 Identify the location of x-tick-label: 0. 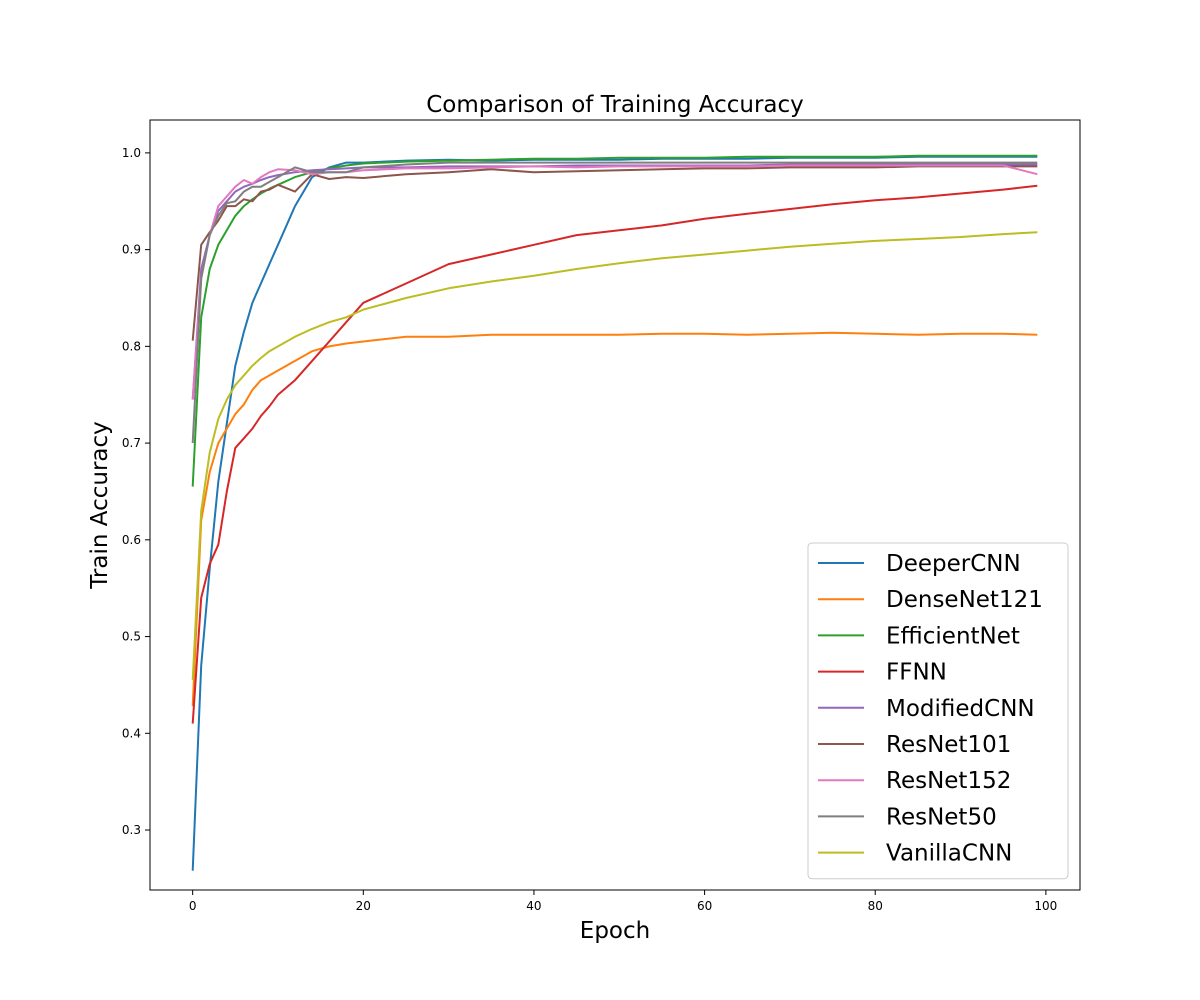
(193, 906).